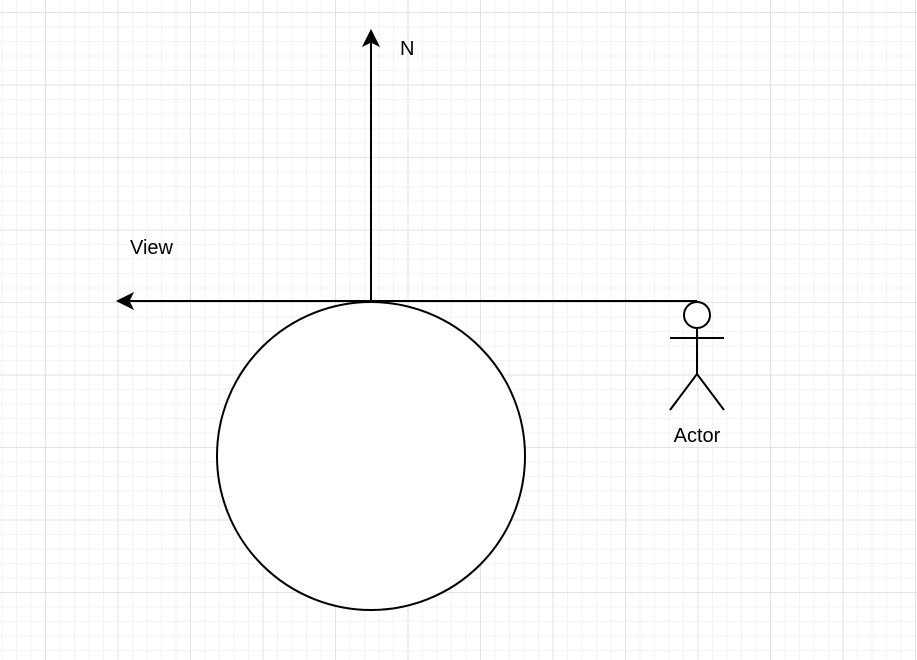 This screenshot has height=660, width=917. I want to click on north-arrowhead, so click(371, 38).